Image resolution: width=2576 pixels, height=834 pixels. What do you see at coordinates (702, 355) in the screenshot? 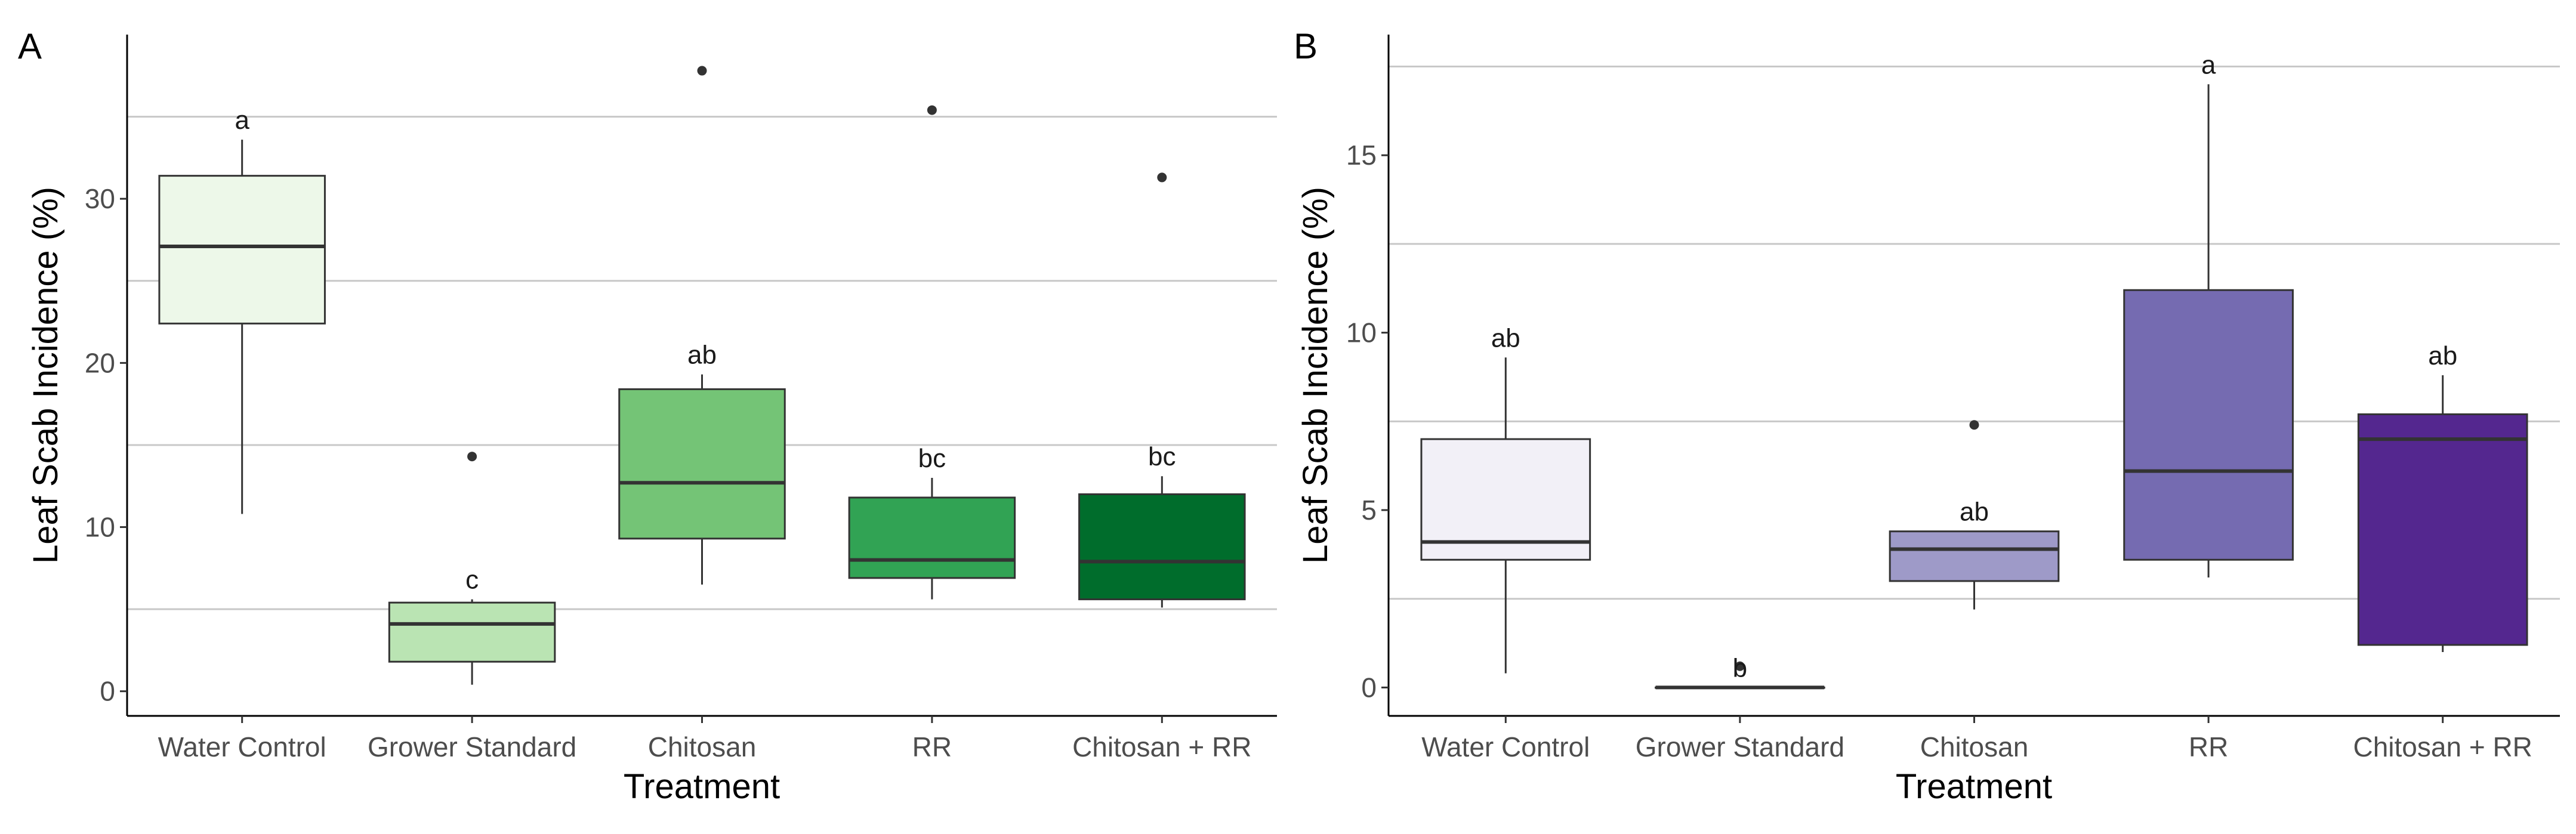
I see `panel-a-significance-letter: ab` at bounding box center [702, 355].